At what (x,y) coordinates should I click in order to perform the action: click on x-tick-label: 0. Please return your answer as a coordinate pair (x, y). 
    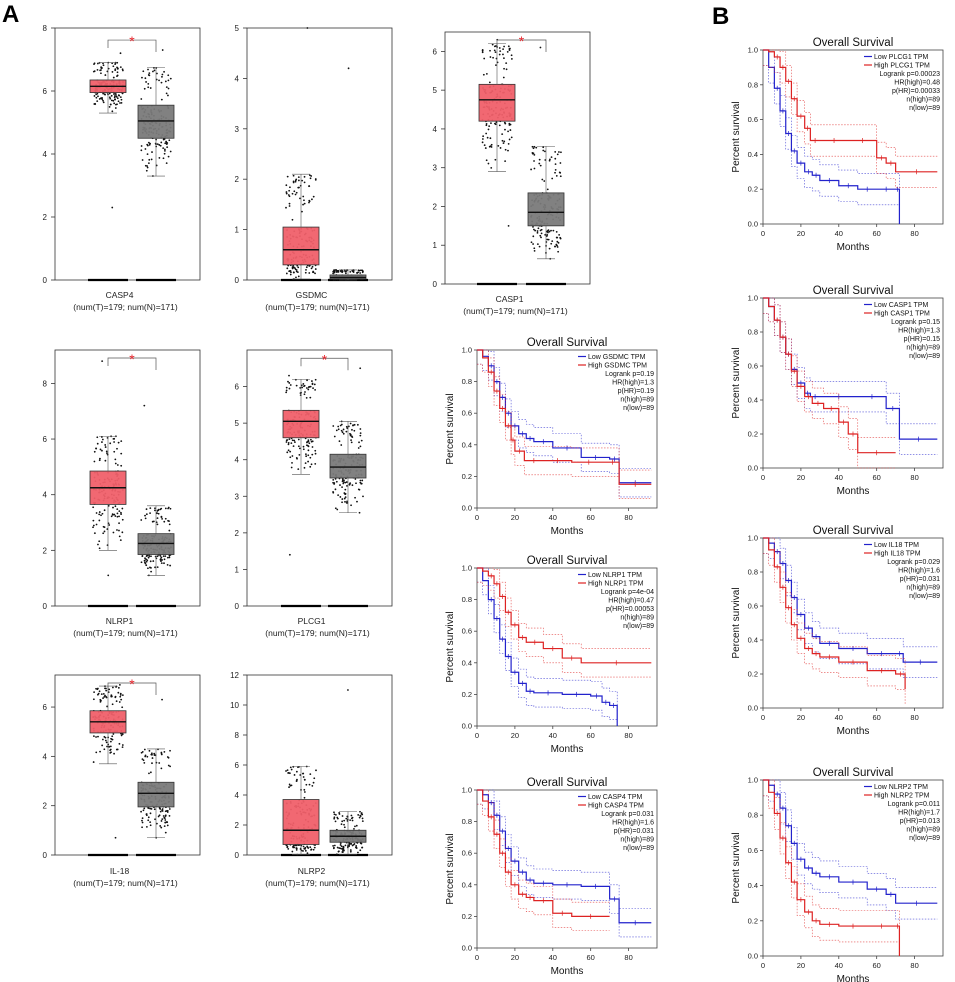
    Looking at the image, I should click on (477, 735).